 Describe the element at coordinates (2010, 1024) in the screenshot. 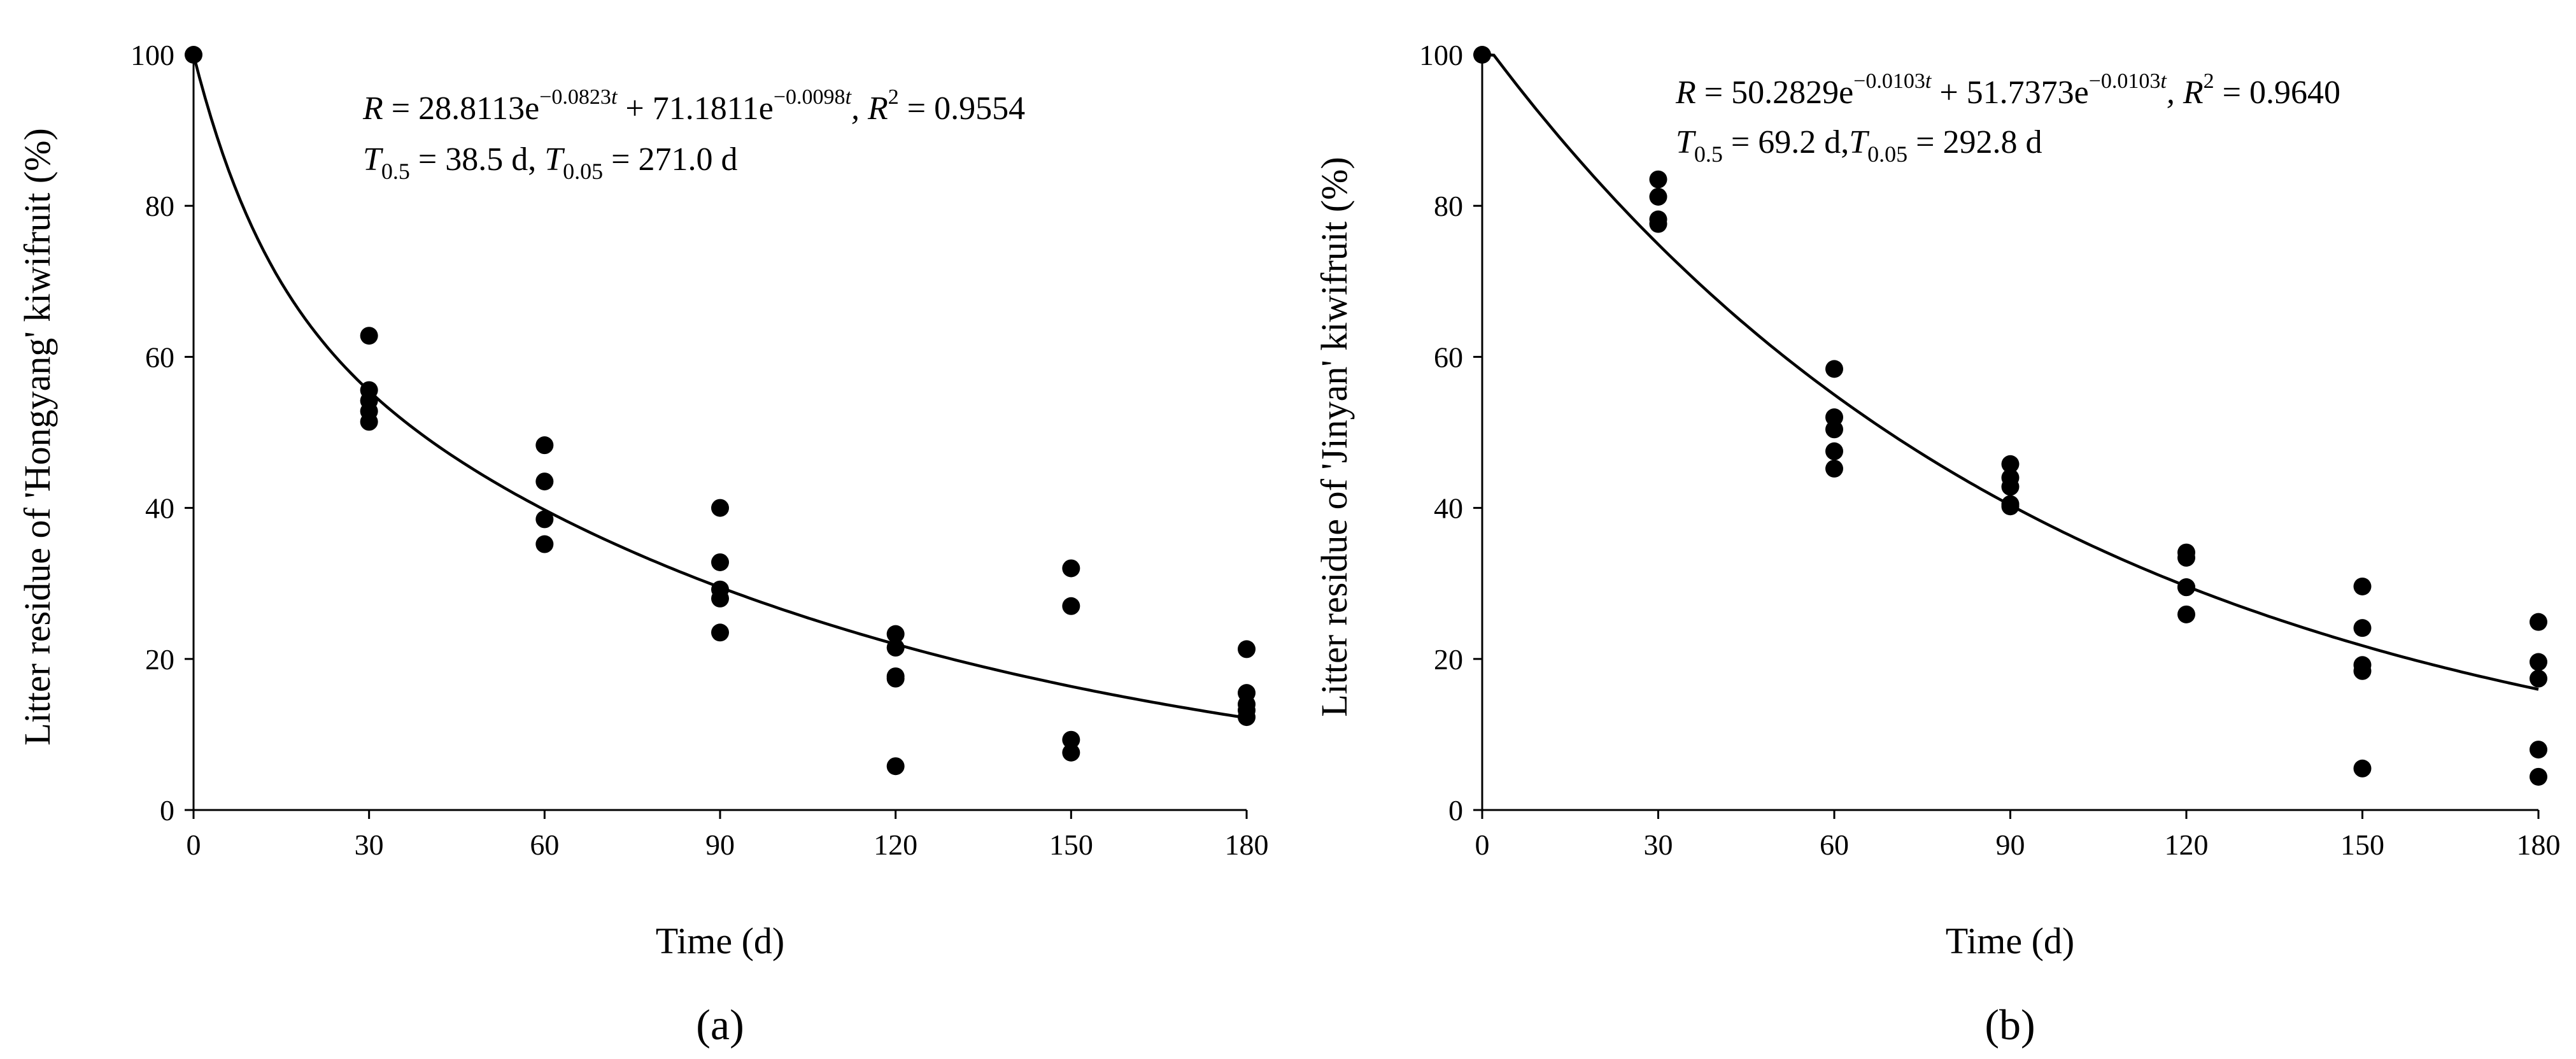

I see `panel-b-label: (b)` at that location.